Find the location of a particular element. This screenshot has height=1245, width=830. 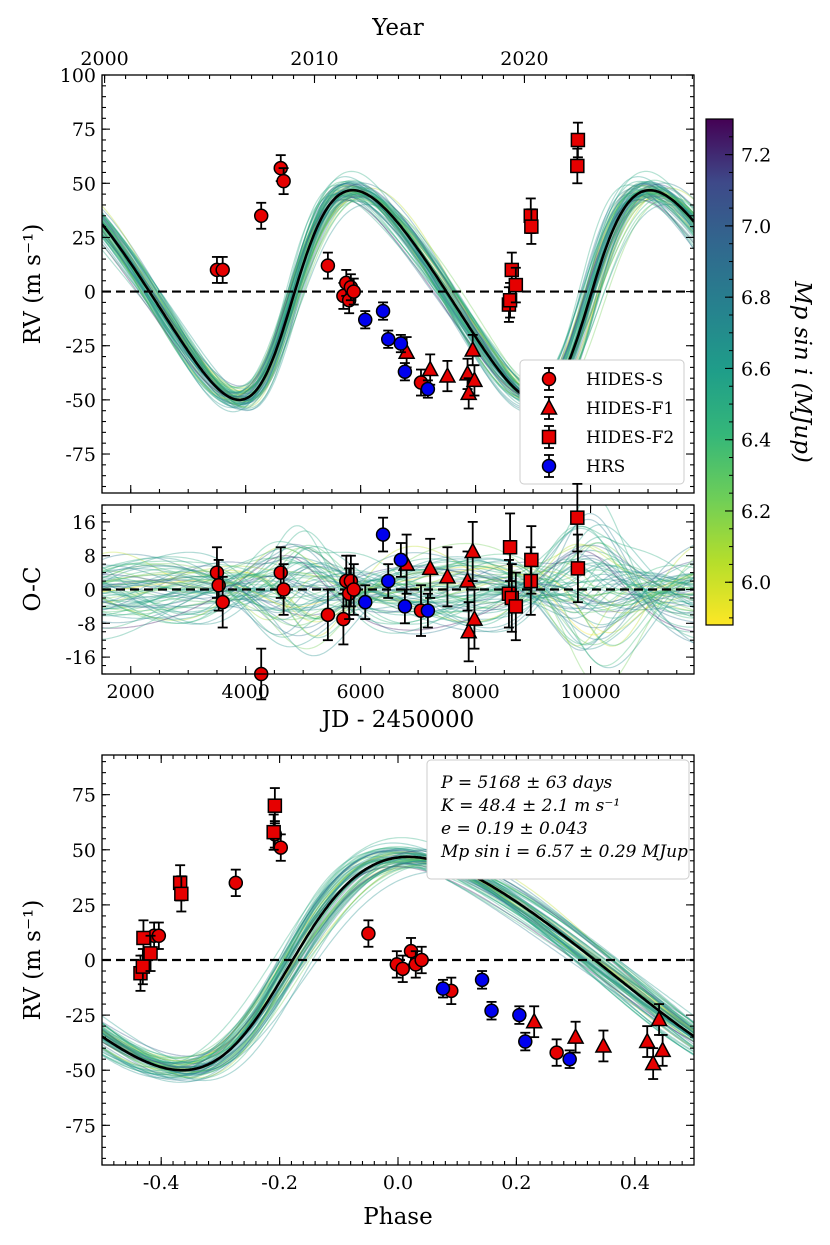

period-annotation: P = 5168 ± 63 days is located at coordinates (526, 783).